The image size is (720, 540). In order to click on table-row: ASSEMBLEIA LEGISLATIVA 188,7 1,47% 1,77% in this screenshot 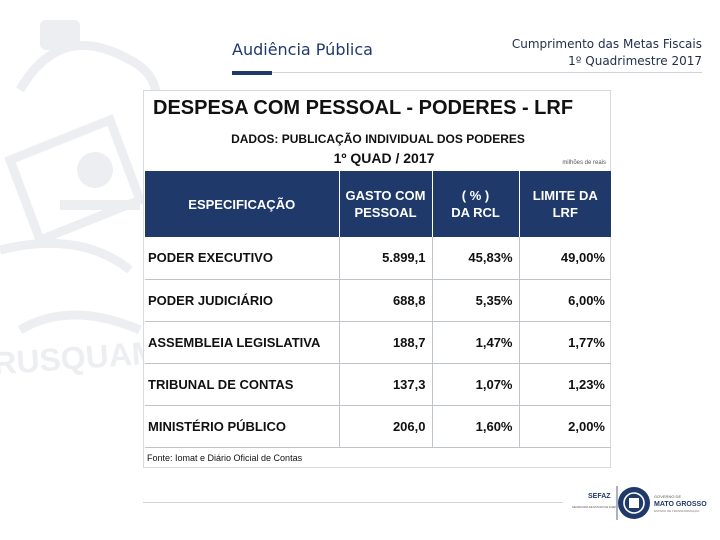, I will do `click(378, 342)`.